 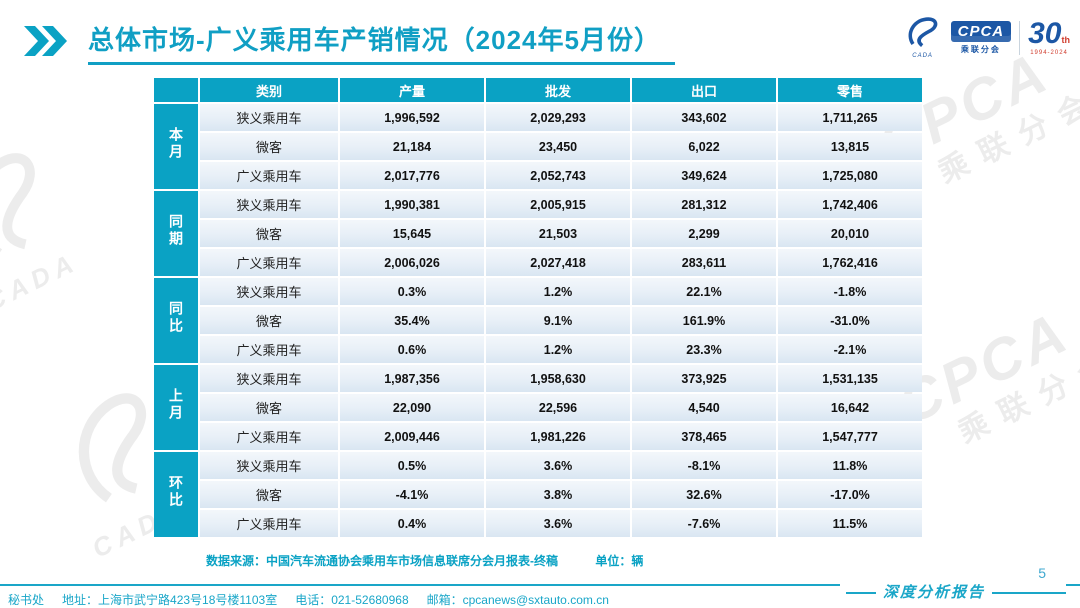 I want to click on value-cell: 2,006,026, so click(x=412, y=262).